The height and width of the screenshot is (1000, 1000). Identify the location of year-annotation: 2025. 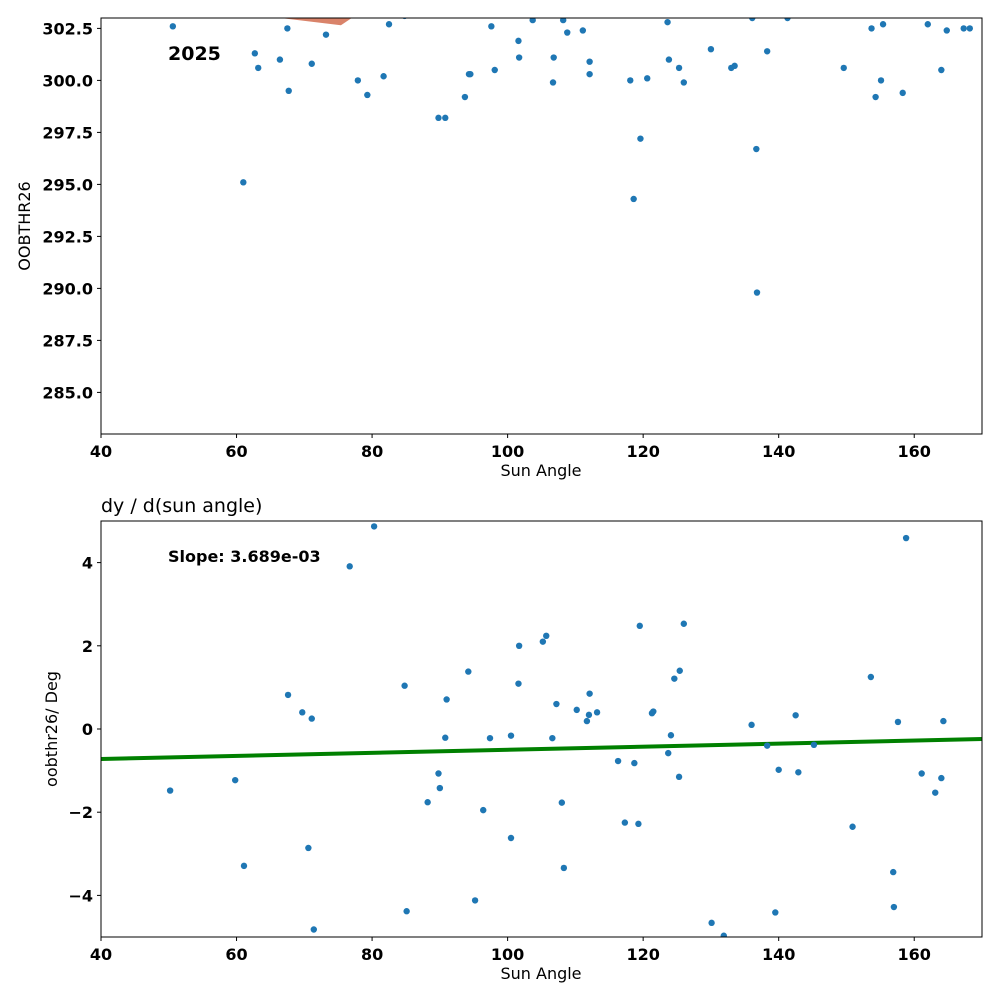
(194, 54).